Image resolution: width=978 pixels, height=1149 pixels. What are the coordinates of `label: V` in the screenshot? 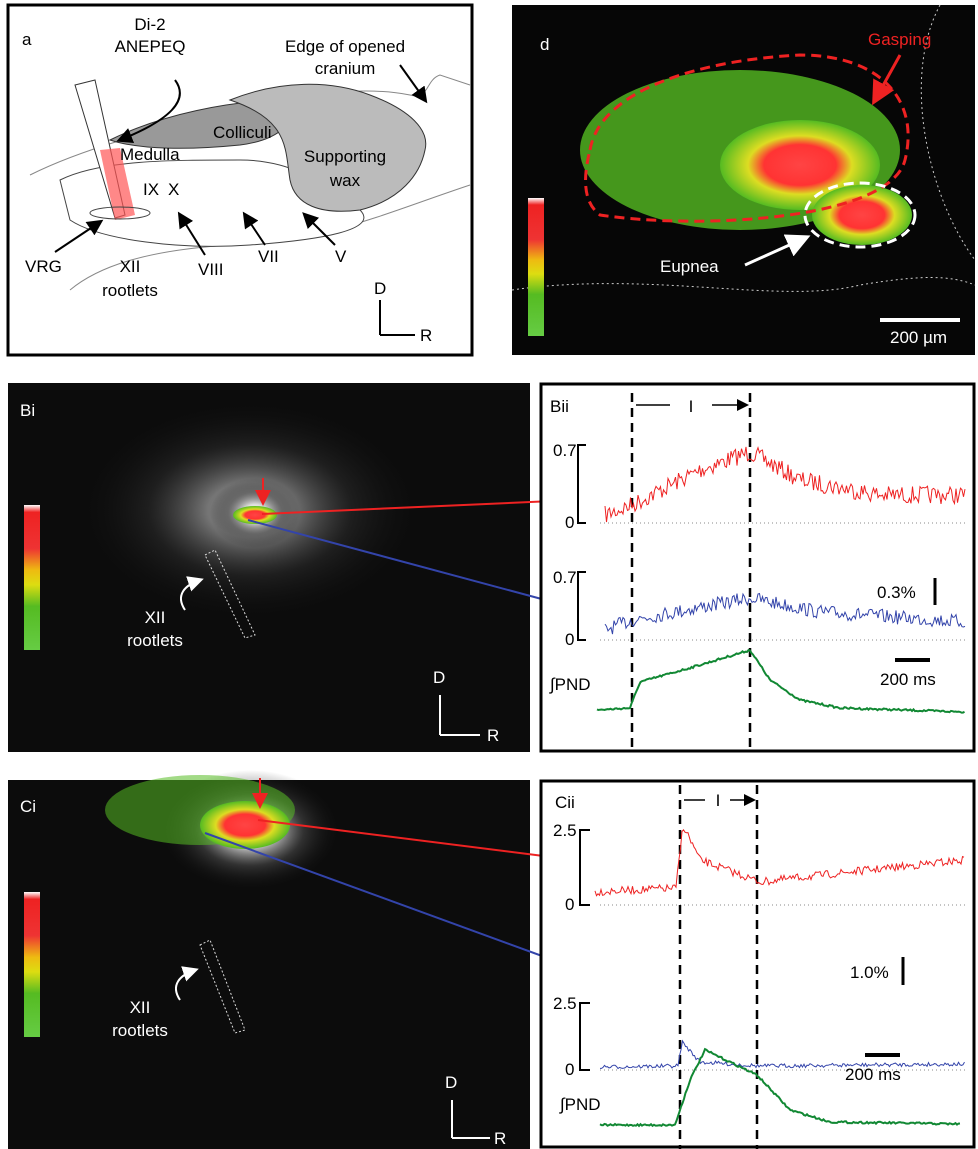 It's located at (341, 256).